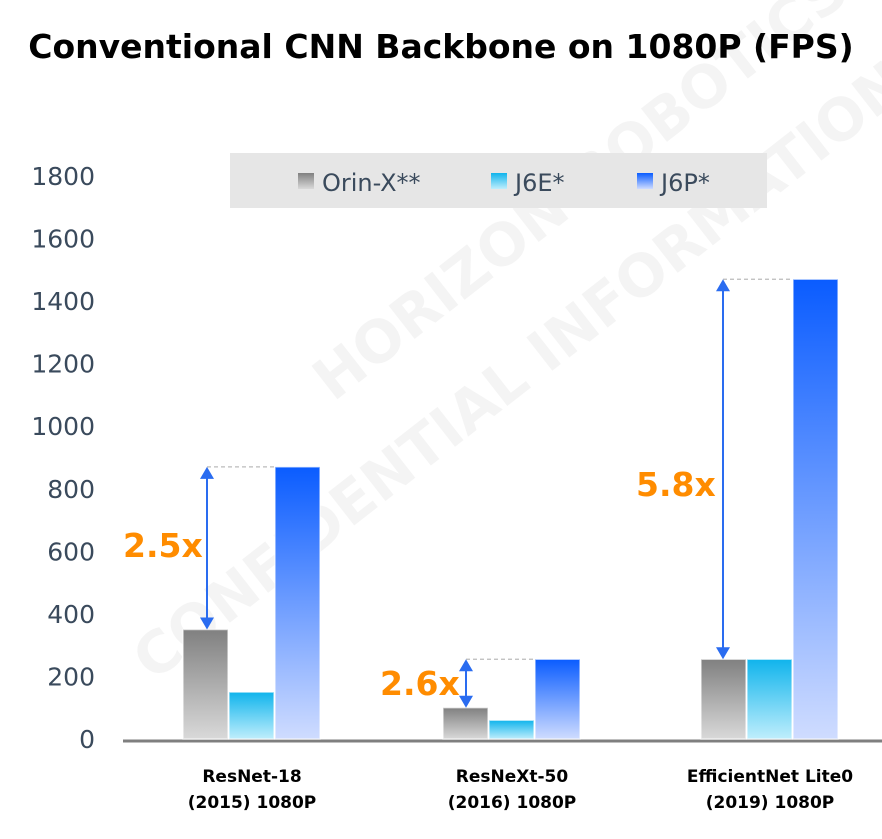 This screenshot has height=839, width=882. Describe the element at coordinates (163, 545) in the screenshot. I see `ratio-label: 2.5x` at that location.